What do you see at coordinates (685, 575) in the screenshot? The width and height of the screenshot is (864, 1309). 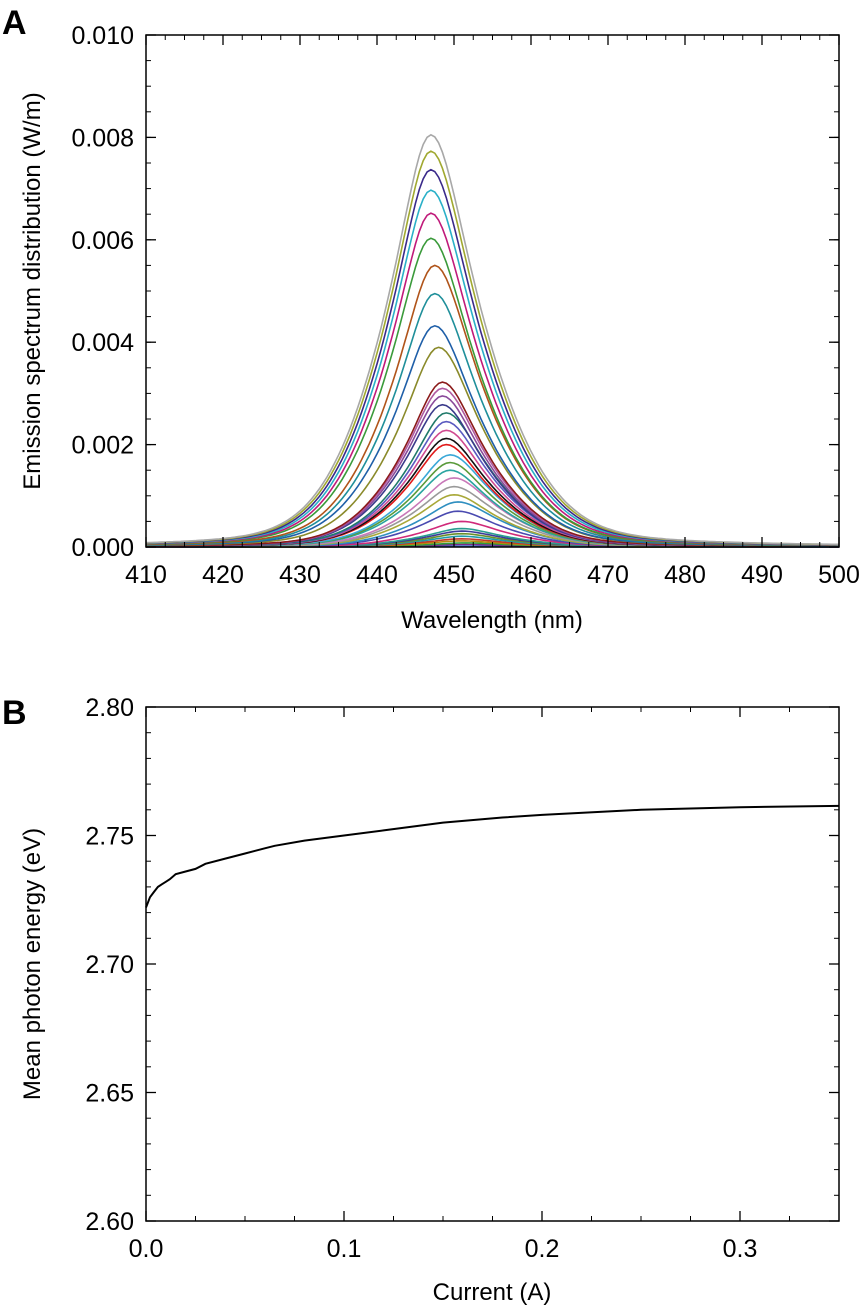 I see `x-tick-label: 480` at bounding box center [685, 575].